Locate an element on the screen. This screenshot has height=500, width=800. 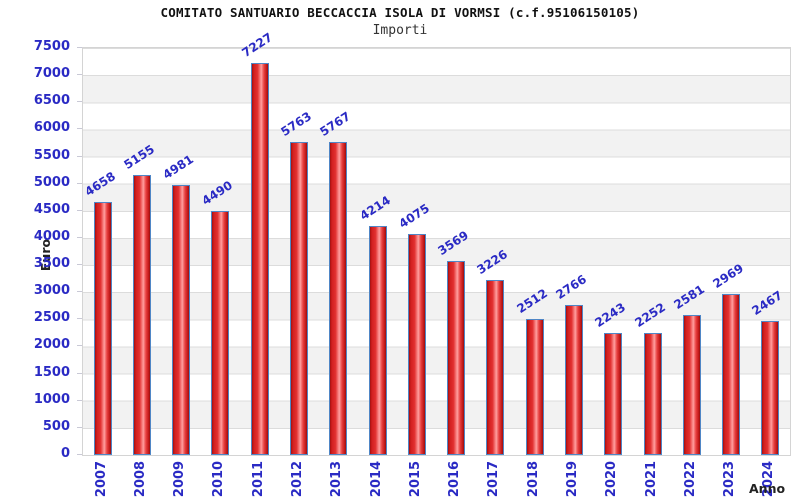
x-tick-2014: 2014 is located at coordinates (376, 479).